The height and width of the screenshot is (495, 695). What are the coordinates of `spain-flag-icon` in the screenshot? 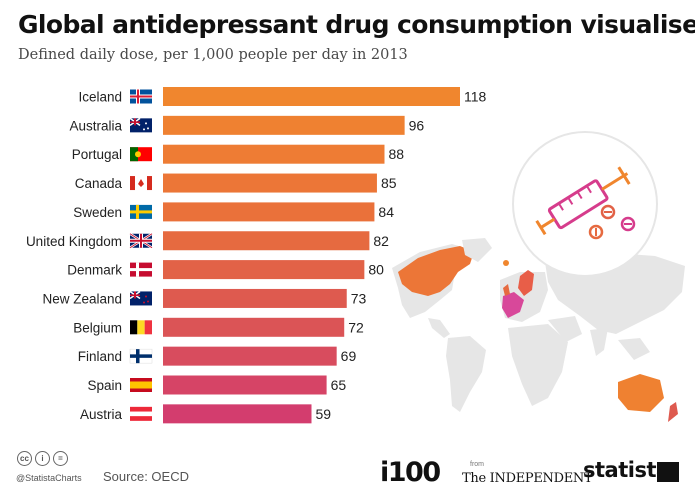 It's located at (141, 385).